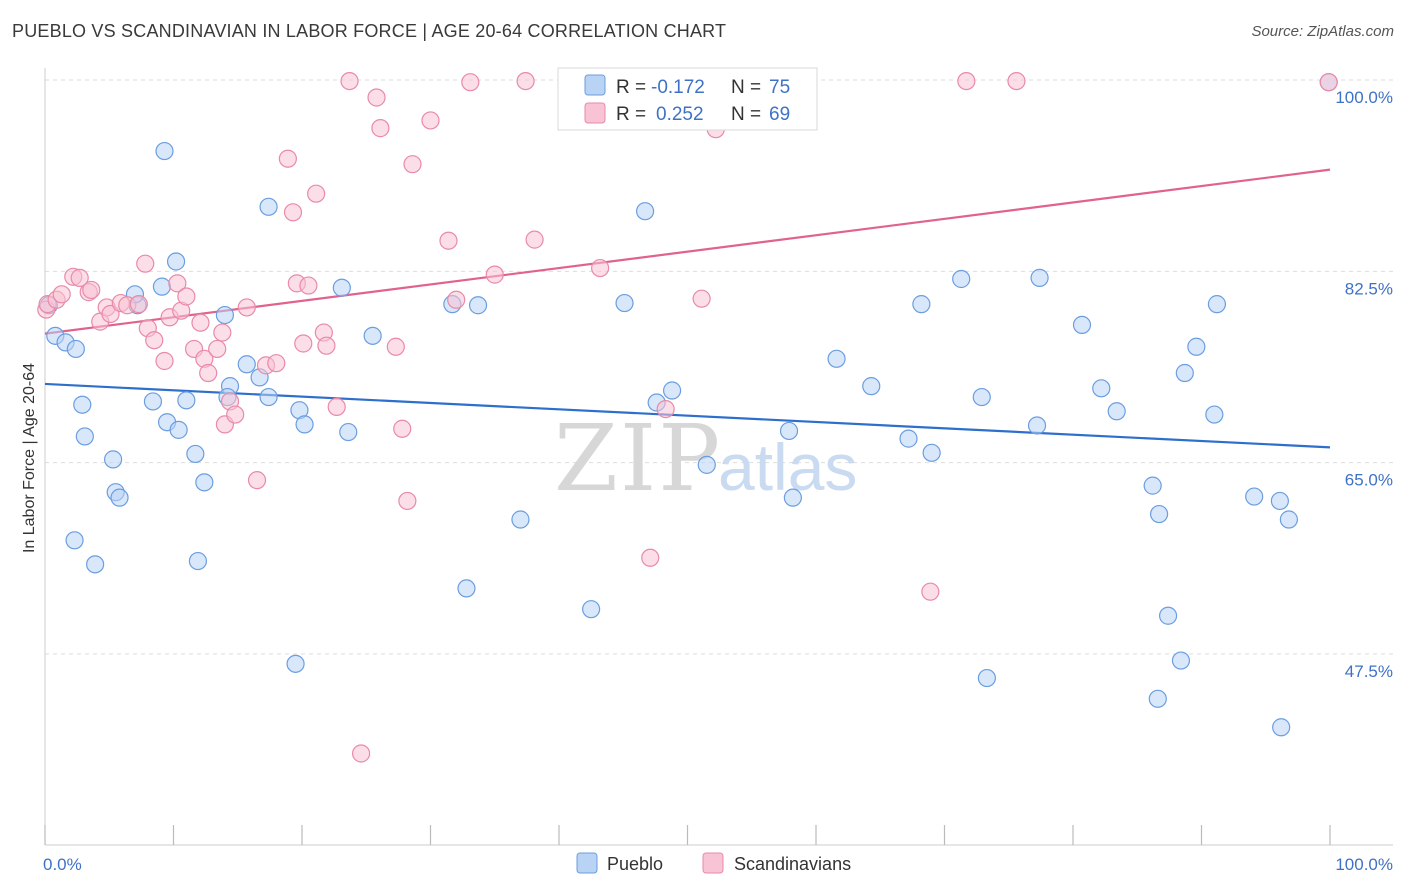 The height and width of the screenshot is (892, 1406). Describe the element at coordinates (1364, 97) in the screenshot. I see `y-tick-label-0: 100.0%` at that location.